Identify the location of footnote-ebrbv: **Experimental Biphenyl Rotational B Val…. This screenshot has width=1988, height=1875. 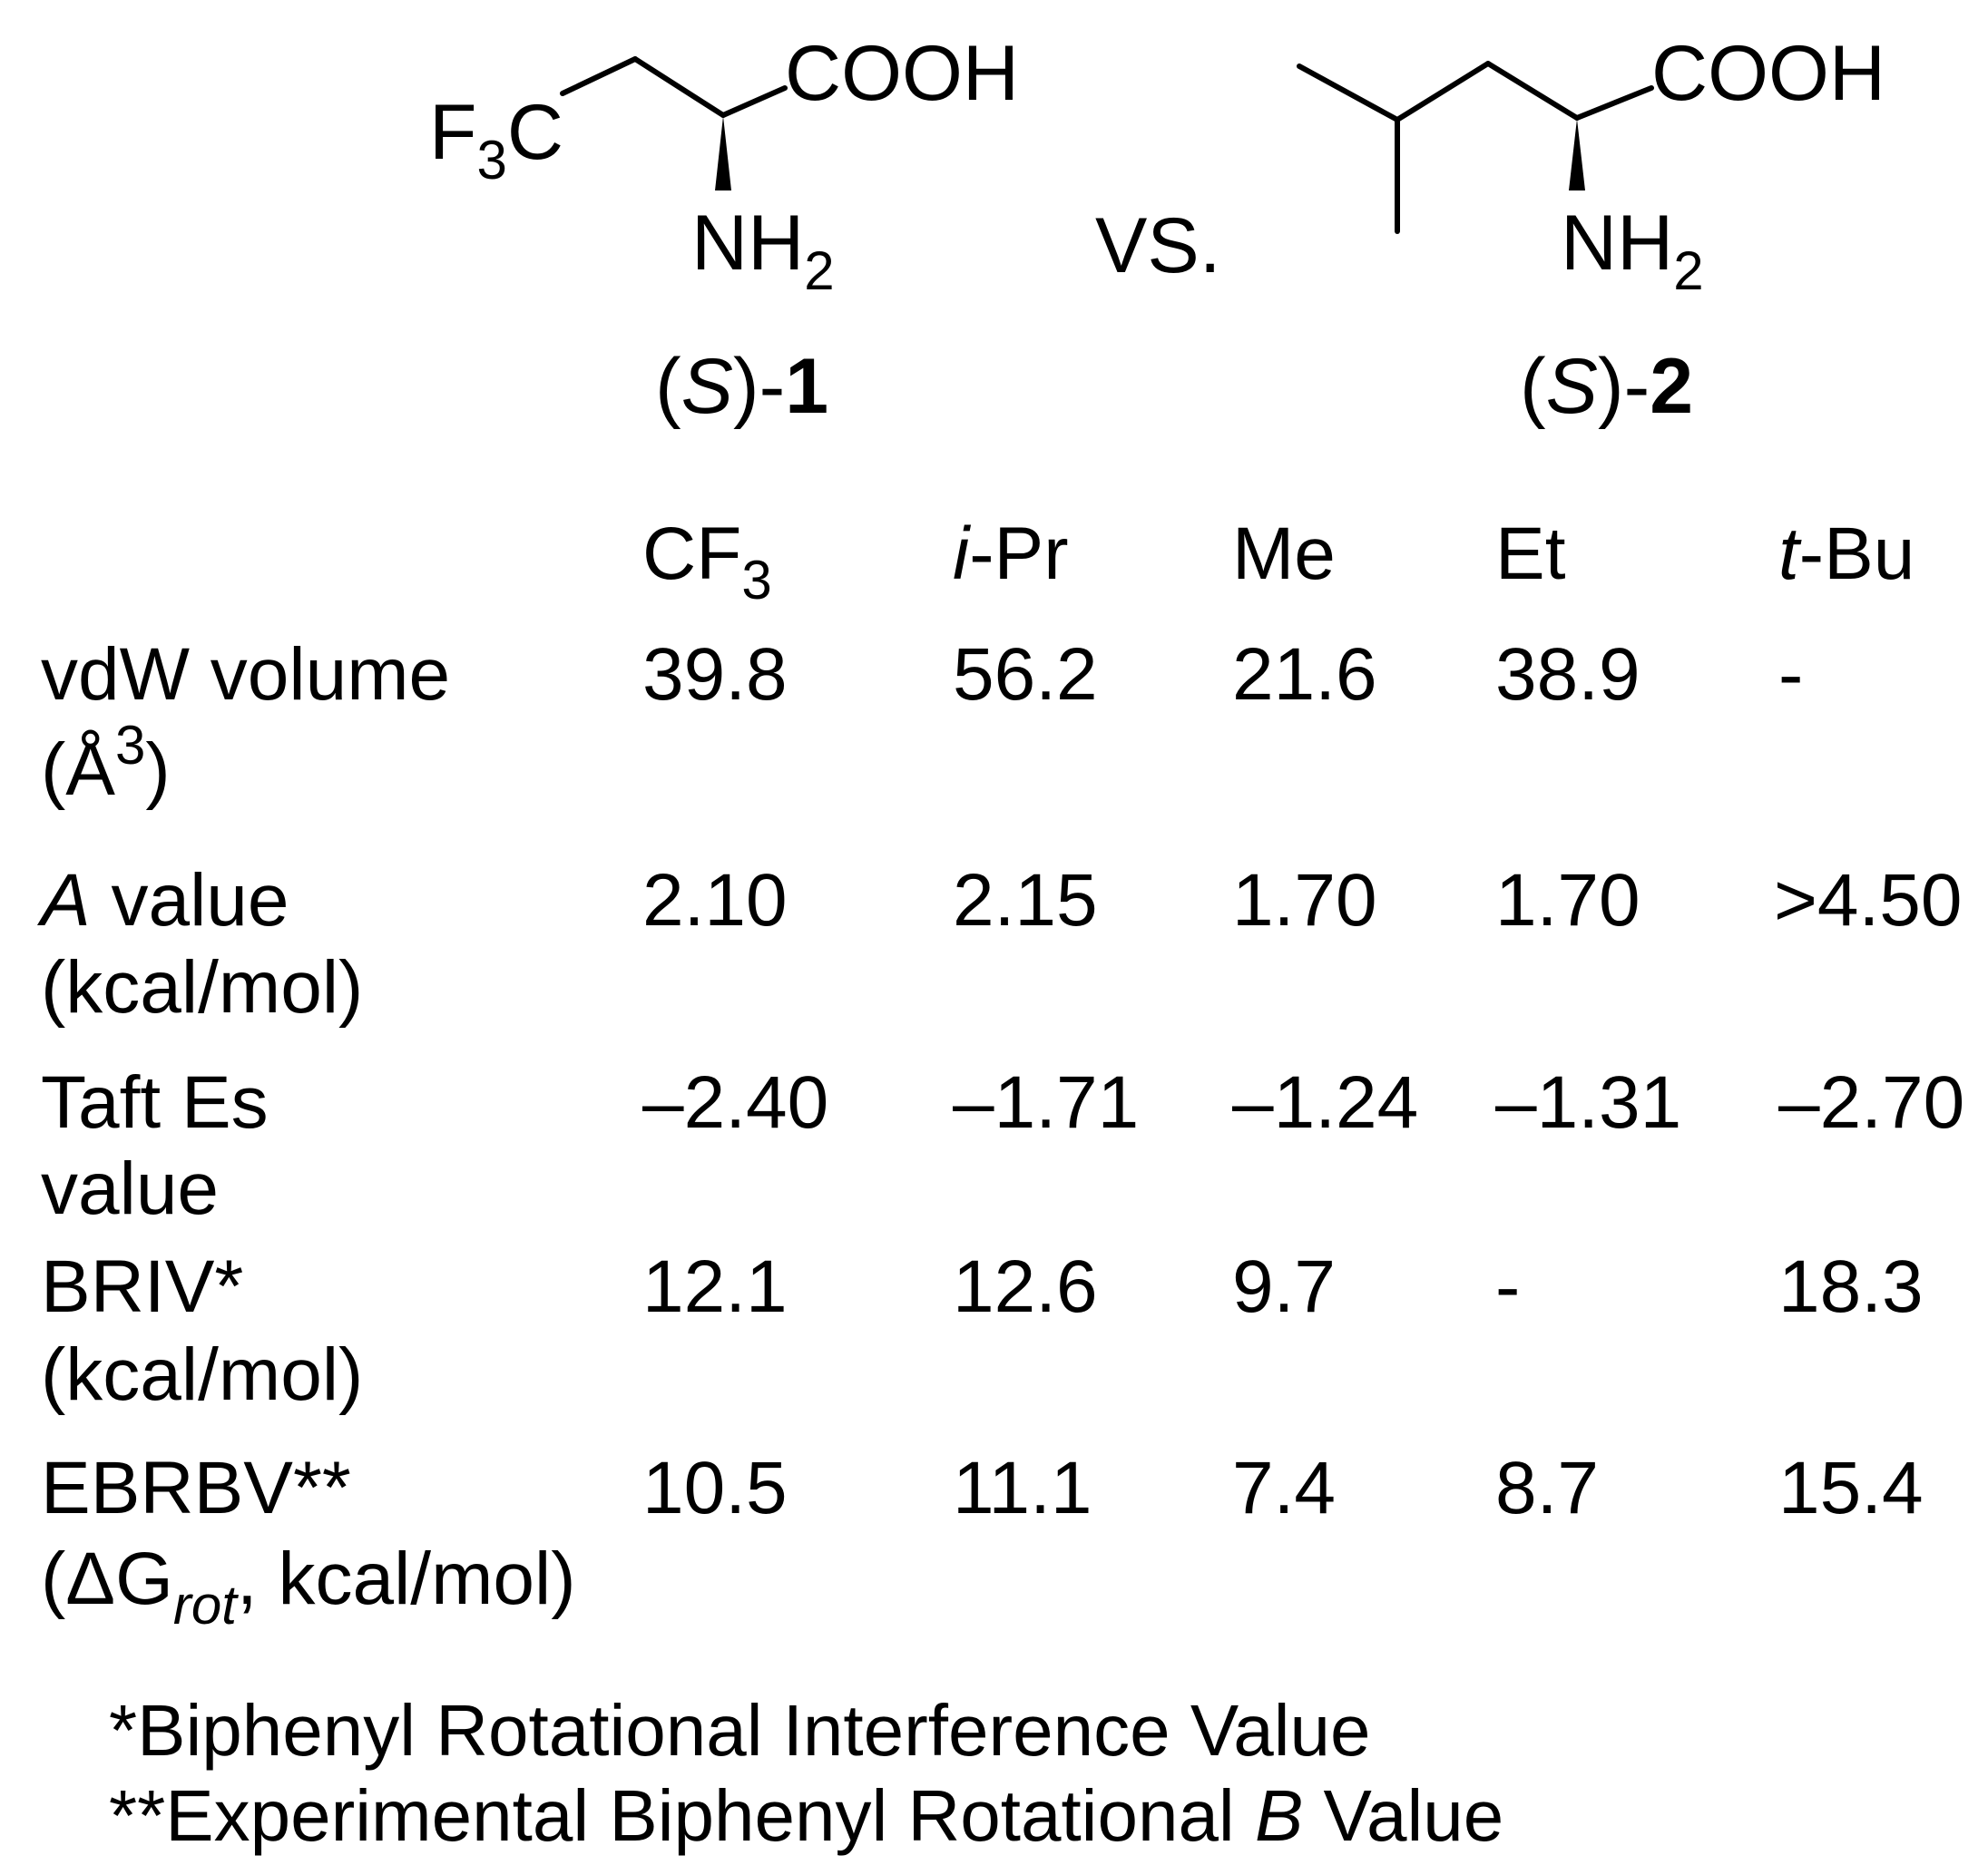
(806, 1815).